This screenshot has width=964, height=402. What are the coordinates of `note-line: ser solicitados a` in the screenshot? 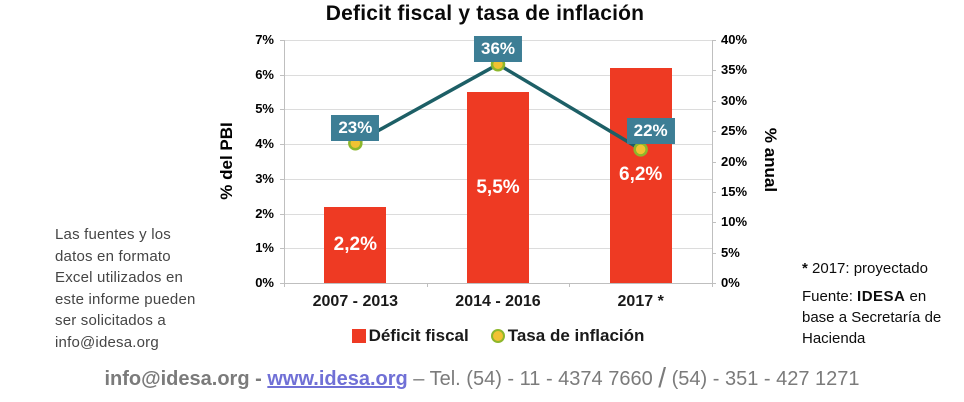 It's located at (110, 320).